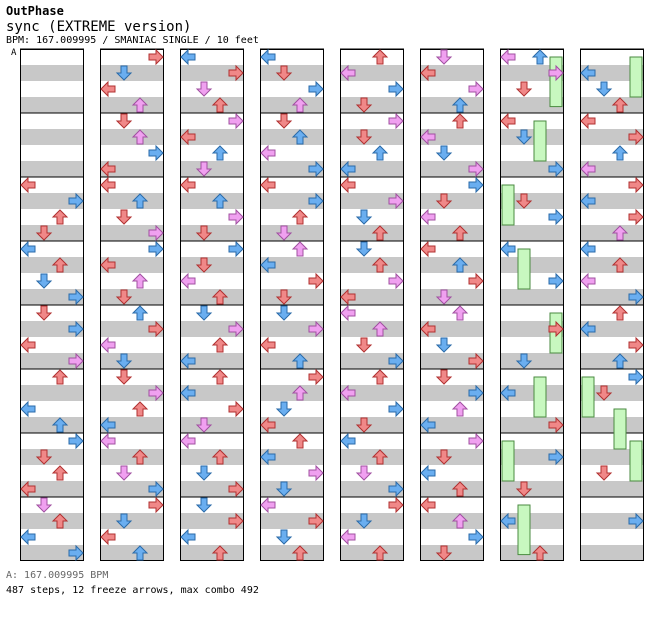 Image resolution: width=672 pixels, height=620 pixels. Describe the element at coordinates (14, 53) in the screenshot. I see `bpm-marker: A` at that location.